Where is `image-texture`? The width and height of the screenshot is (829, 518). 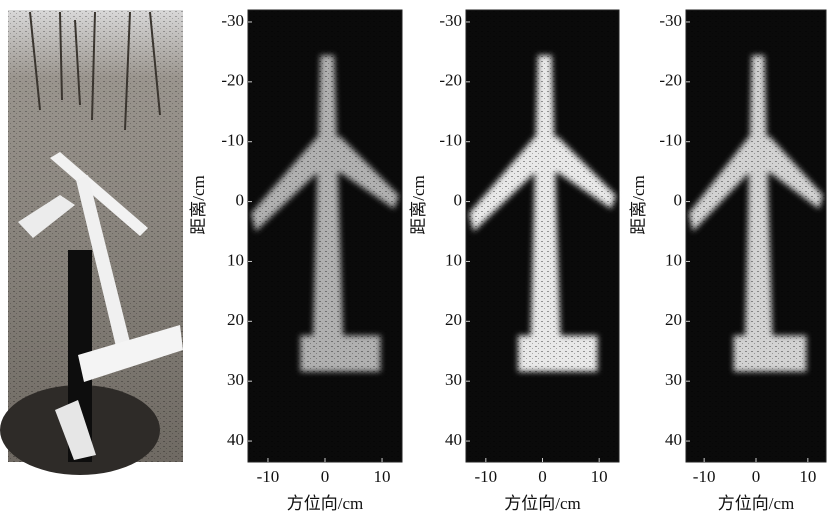
image-texture is located at coordinates (756, 236).